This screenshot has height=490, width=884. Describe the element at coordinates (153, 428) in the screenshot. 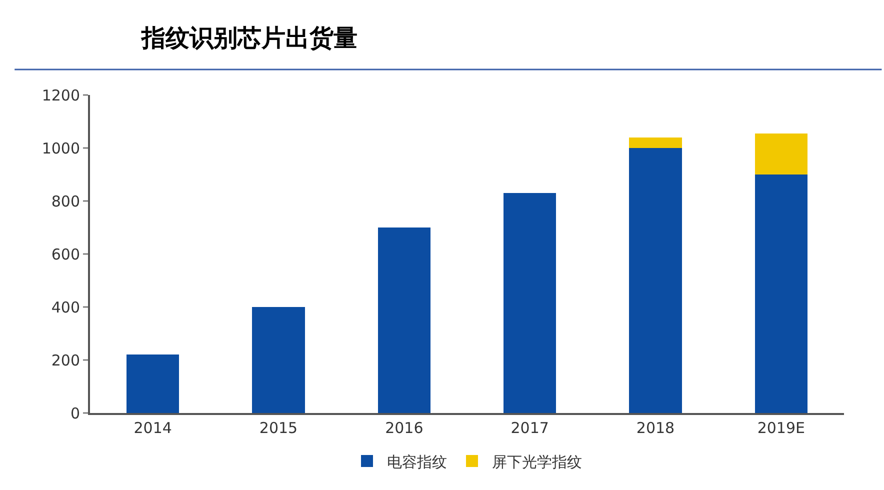

I see `x-tick-label: 2014` at that location.